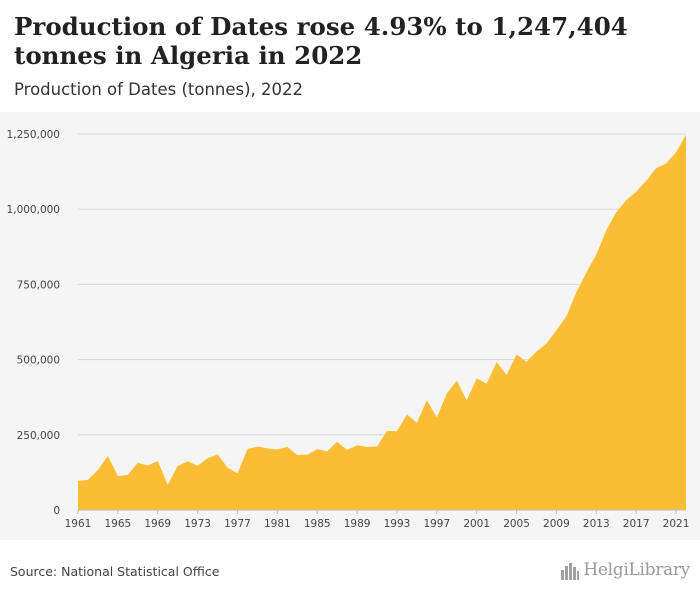 The height and width of the screenshot is (596, 700). What do you see at coordinates (570, 571) in the screenshot?
I see `skyline-icon` at bounding box center [570, 571].